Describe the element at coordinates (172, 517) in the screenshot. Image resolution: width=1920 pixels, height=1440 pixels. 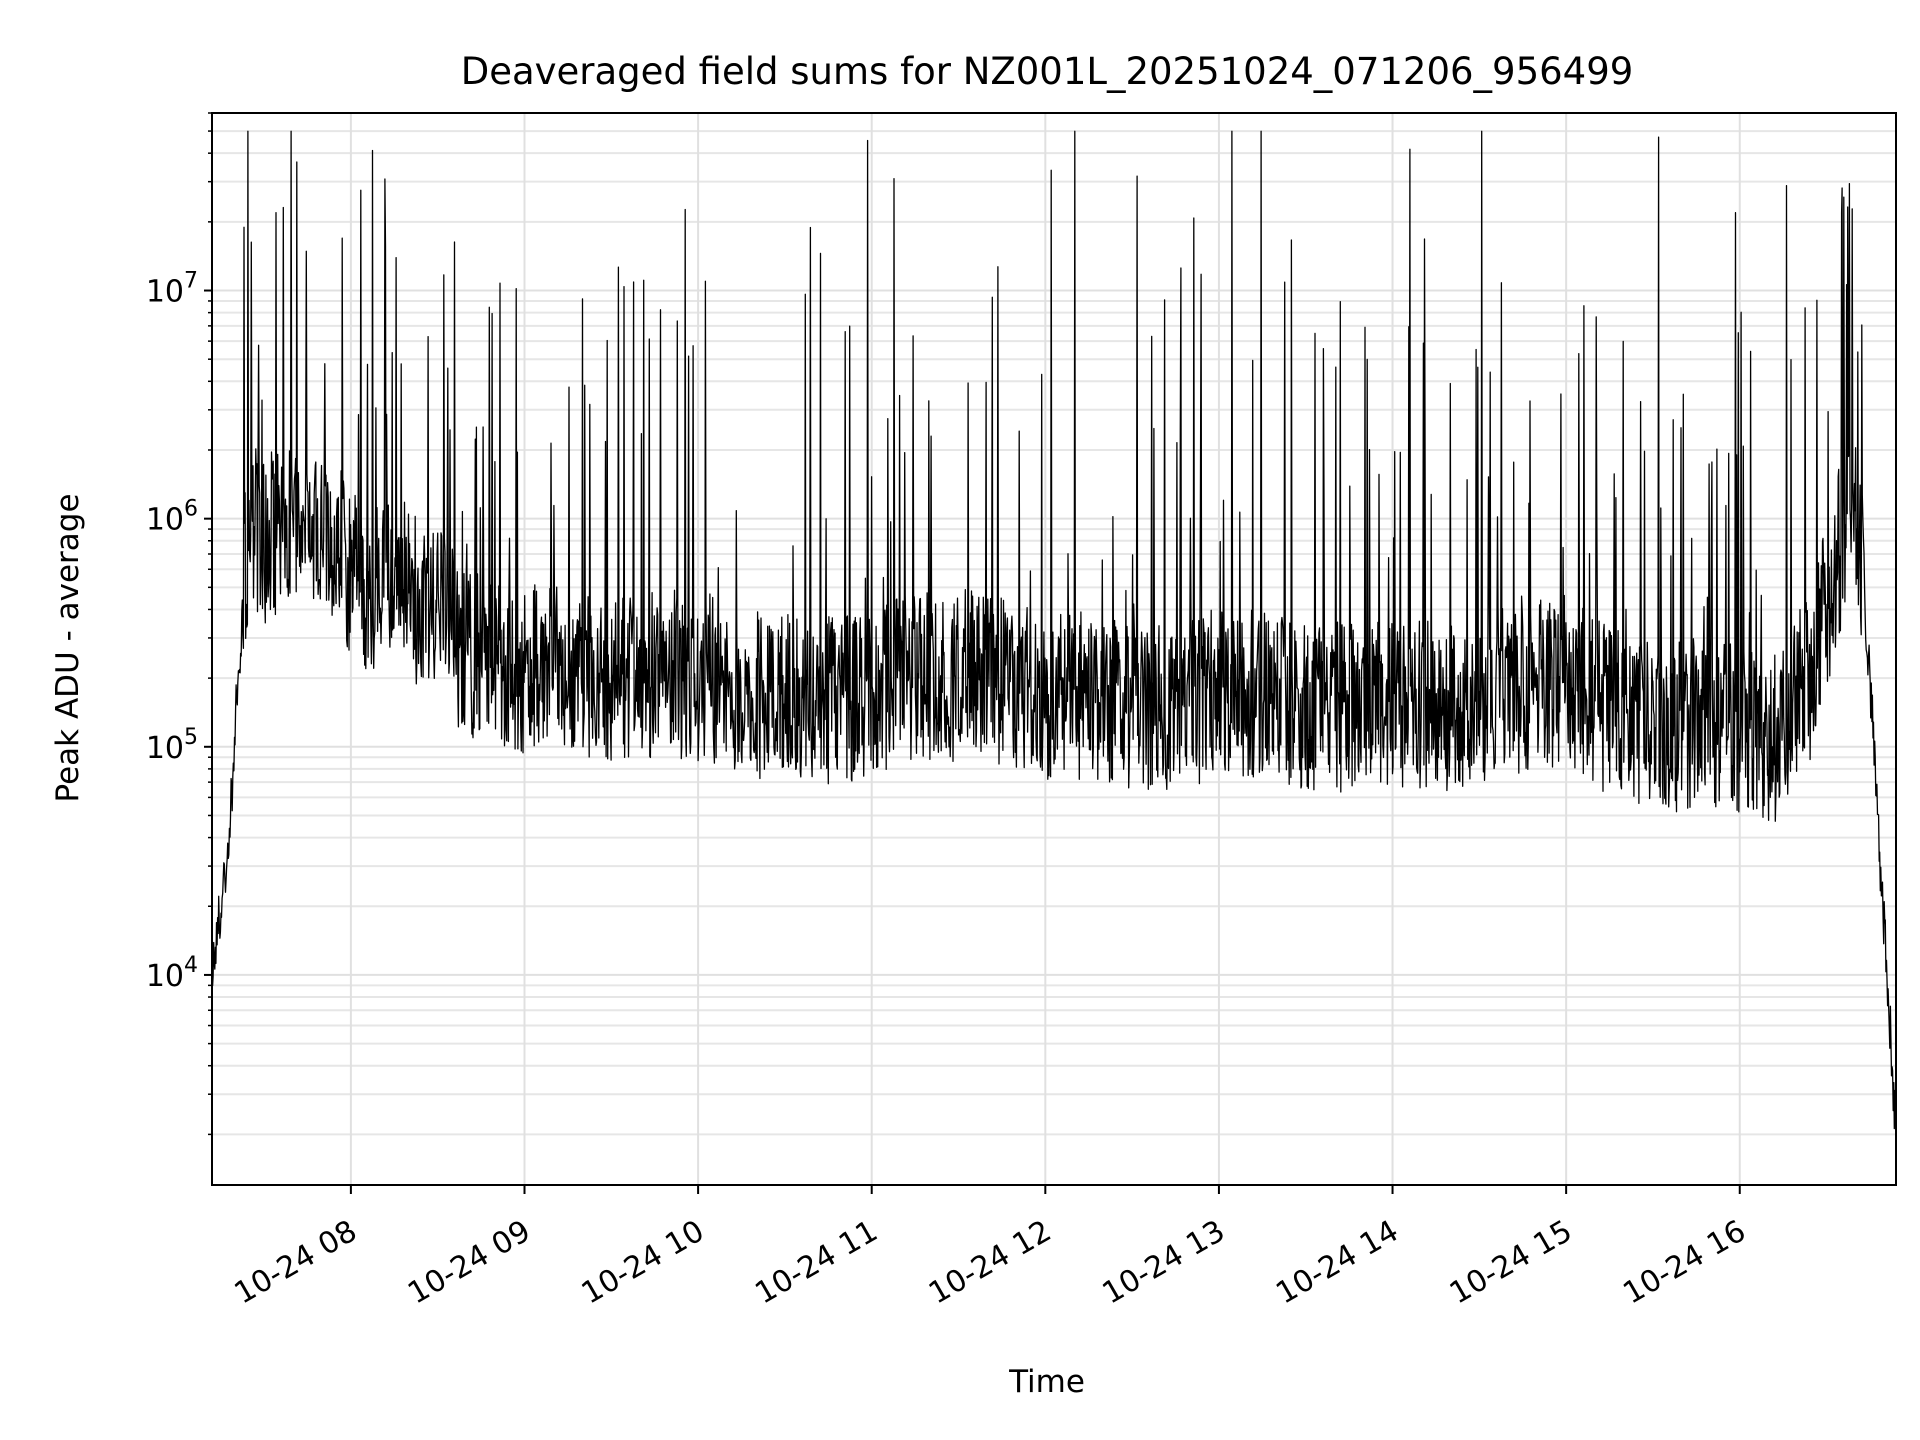
I see `y-tick-label: 10⁶` at that location.